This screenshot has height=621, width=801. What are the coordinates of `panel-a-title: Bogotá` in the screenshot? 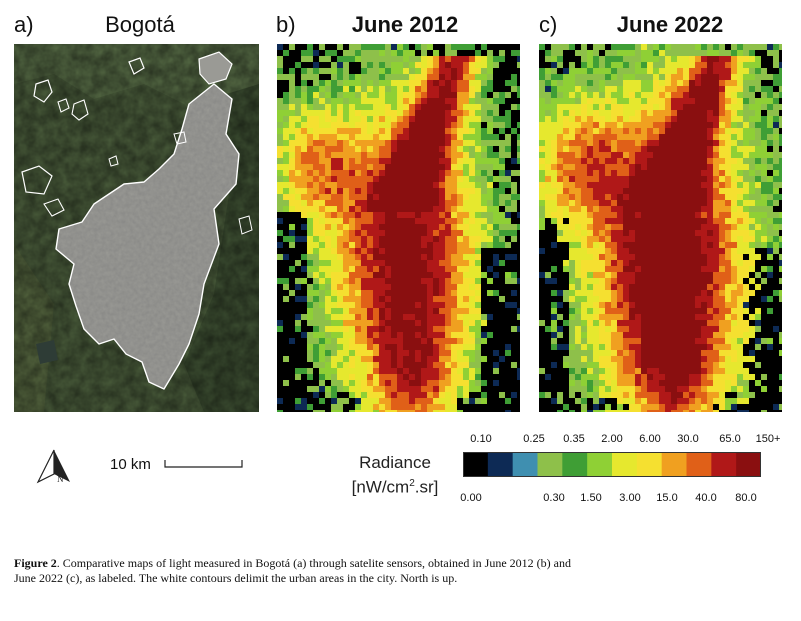 It's located at (140, 24).